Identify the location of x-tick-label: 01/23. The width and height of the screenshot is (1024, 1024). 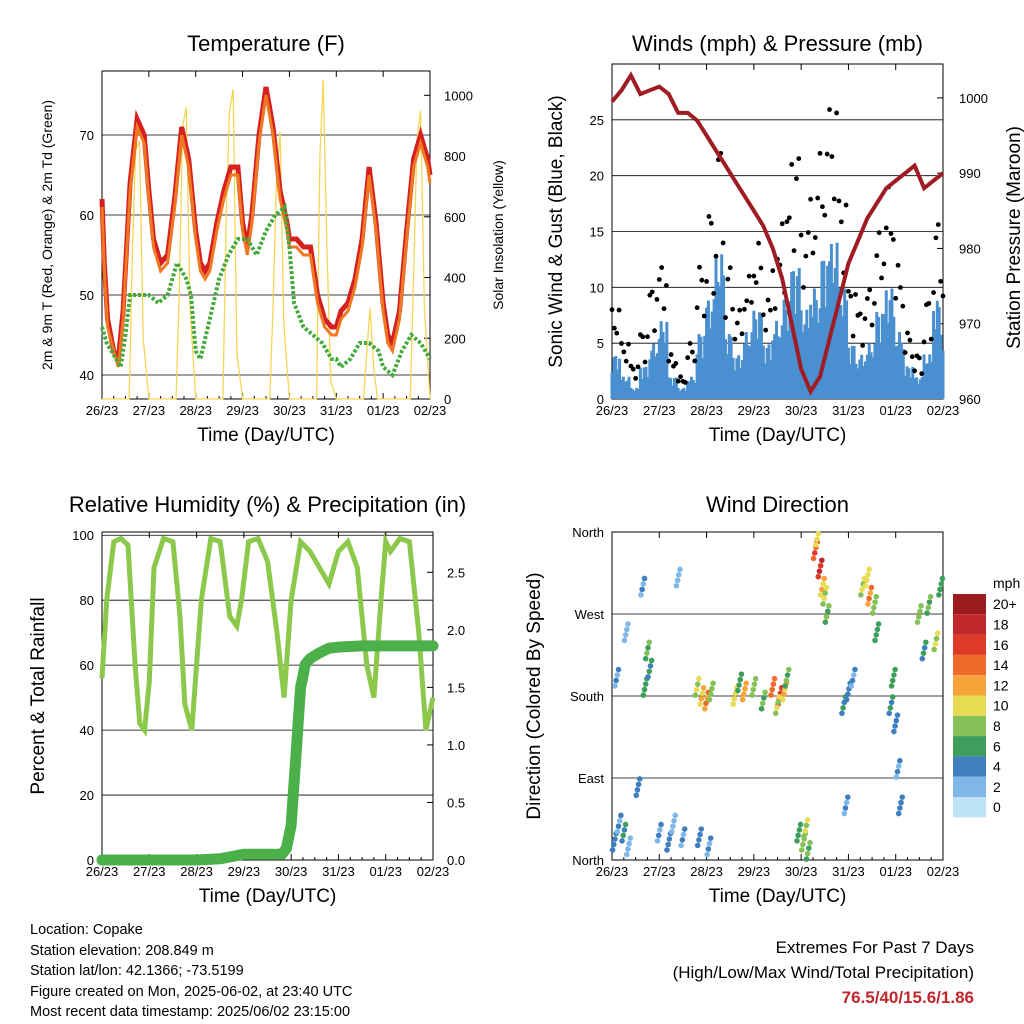
(895, 871).